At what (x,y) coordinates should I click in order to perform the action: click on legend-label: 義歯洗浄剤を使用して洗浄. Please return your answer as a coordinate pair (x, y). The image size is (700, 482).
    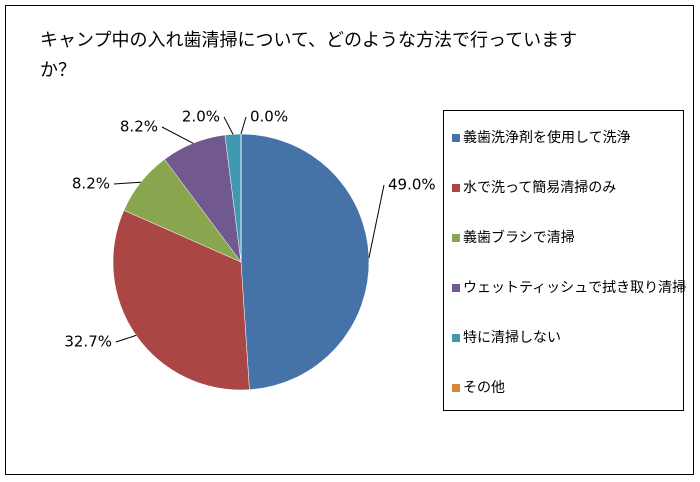
    Looking at the image, I should click on (547, 137).